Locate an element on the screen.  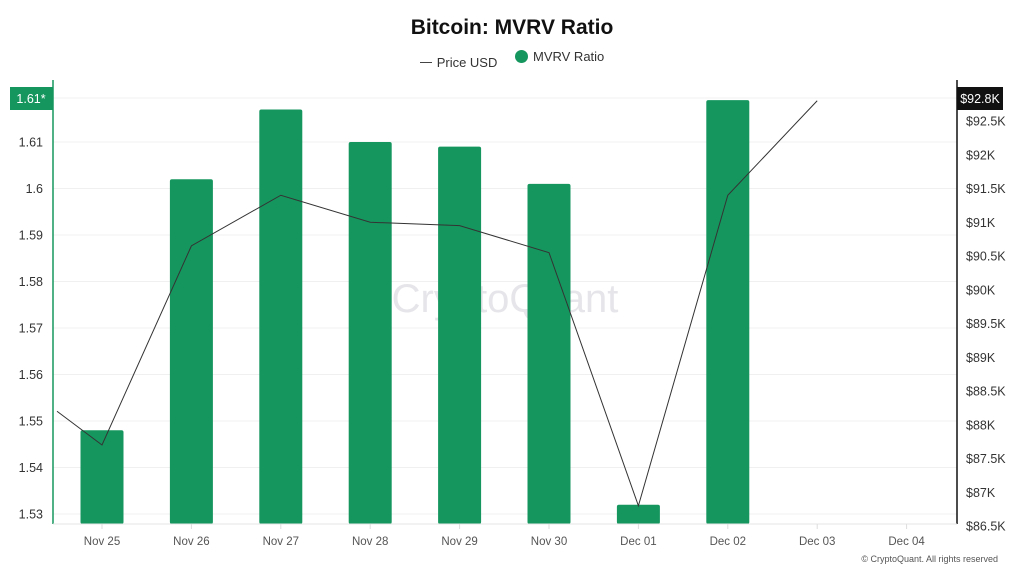
right-tick-label: $89.5K is located at coordinates (986, 324).